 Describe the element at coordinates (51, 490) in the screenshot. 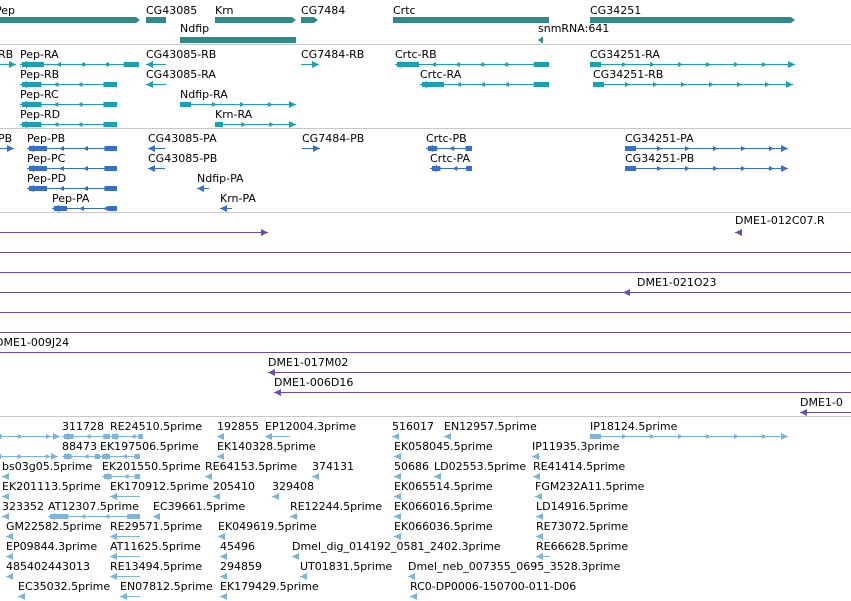

I see `cdnas-feature: EK201113.5prime` at that location.